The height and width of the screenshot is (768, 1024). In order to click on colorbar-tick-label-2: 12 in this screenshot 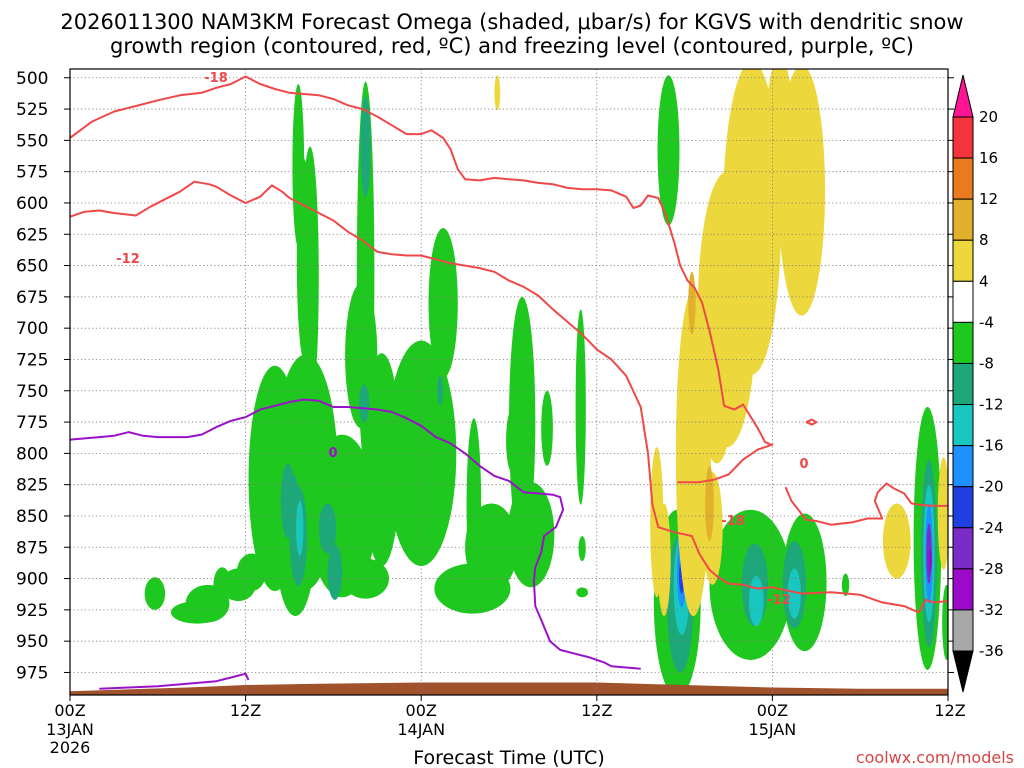, I will do `click(988, 199)`.